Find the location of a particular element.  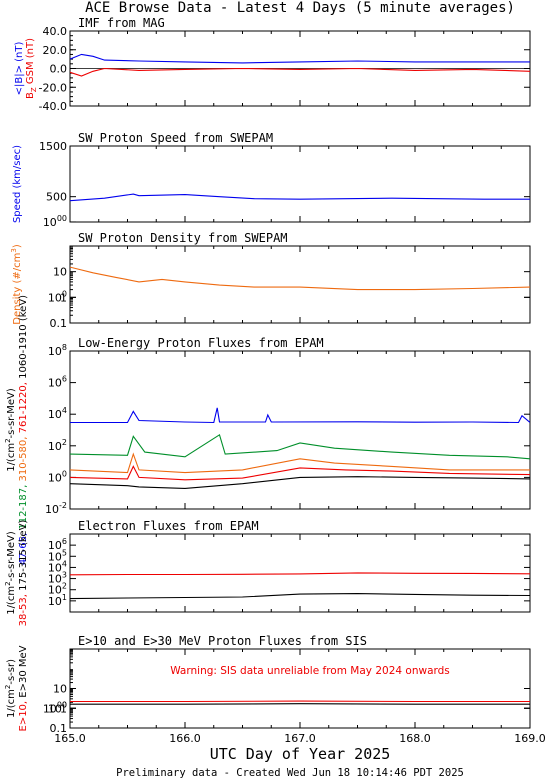

y-axis-label: 1/(cm2-s-sr)E>10, E>30 MeV is located at coordinates (16, 688).